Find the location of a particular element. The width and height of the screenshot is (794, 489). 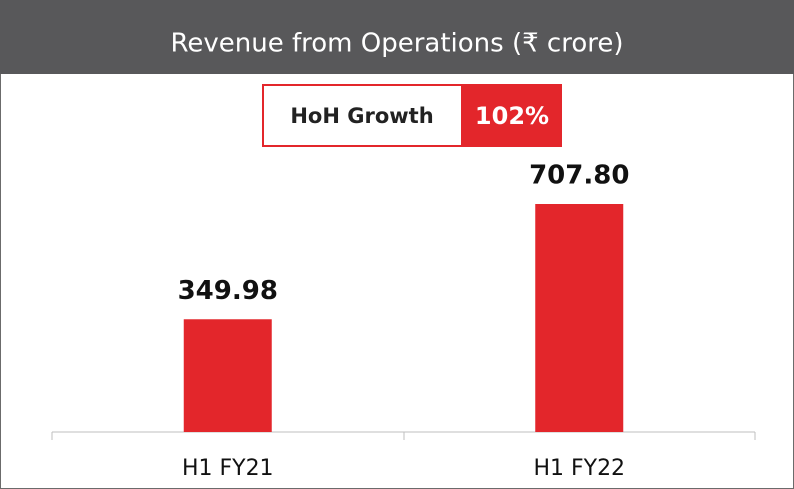

annotation-box is located at coordinates (362, 115).